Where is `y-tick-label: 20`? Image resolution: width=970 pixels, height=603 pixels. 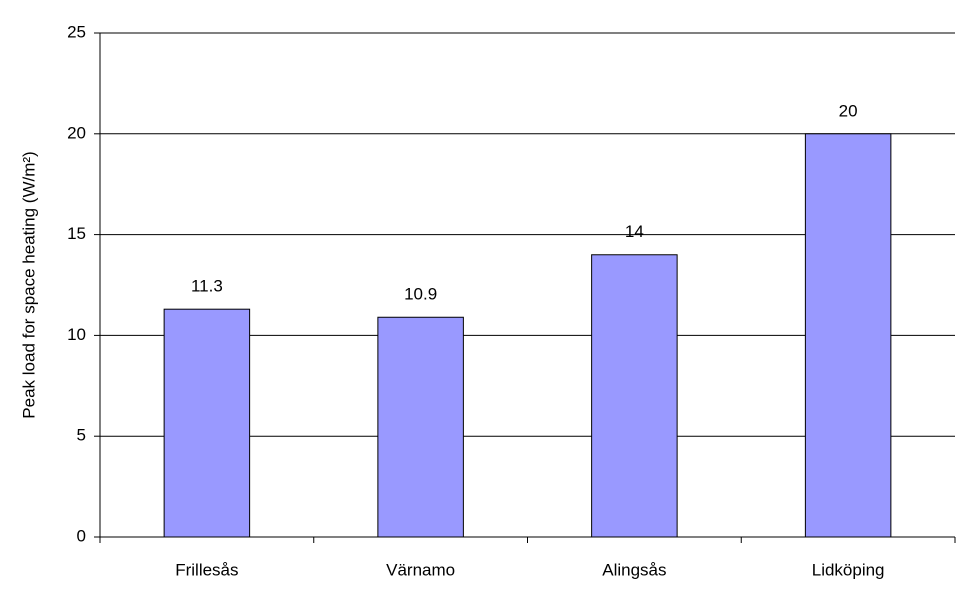
y-tick-label: 20 is located at coordinates (76, 132).